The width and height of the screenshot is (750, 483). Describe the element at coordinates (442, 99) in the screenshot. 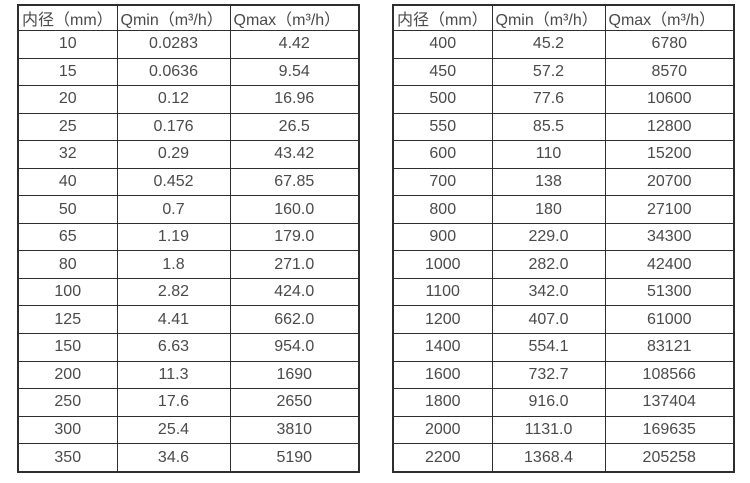

I see `data-cell: 500` at that location.